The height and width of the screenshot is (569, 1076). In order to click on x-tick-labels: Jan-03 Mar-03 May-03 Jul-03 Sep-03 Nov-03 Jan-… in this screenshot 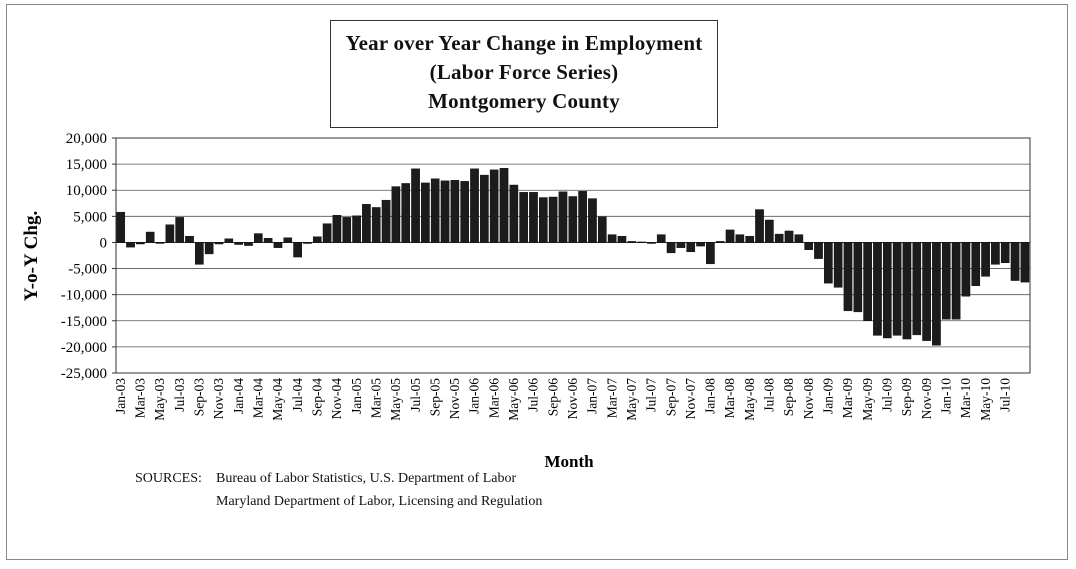, I will do `click(563, 399)`.